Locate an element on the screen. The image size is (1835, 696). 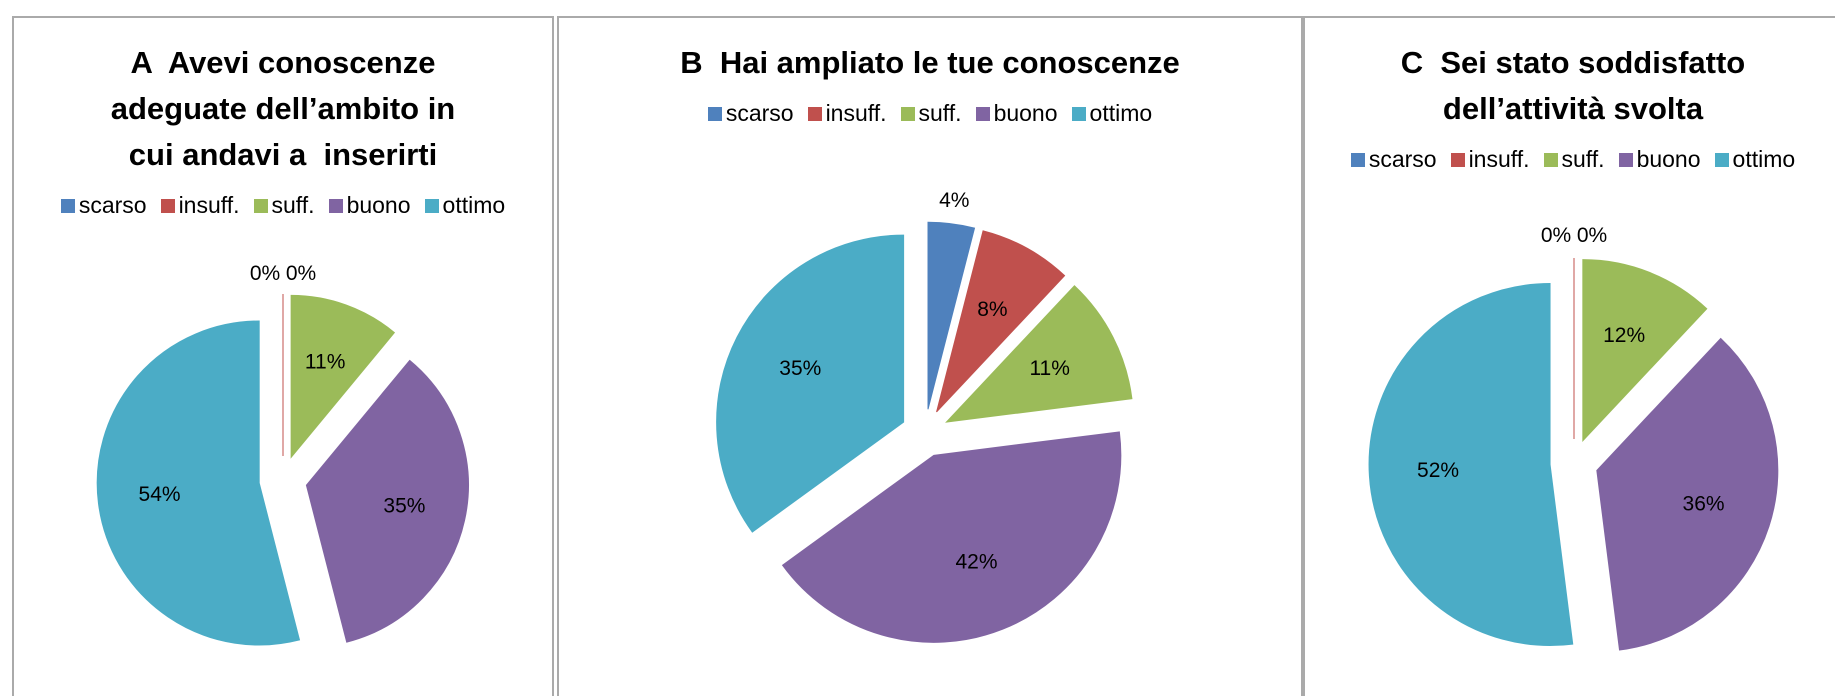
data-label: 54% is located at coordinates (160, 494).